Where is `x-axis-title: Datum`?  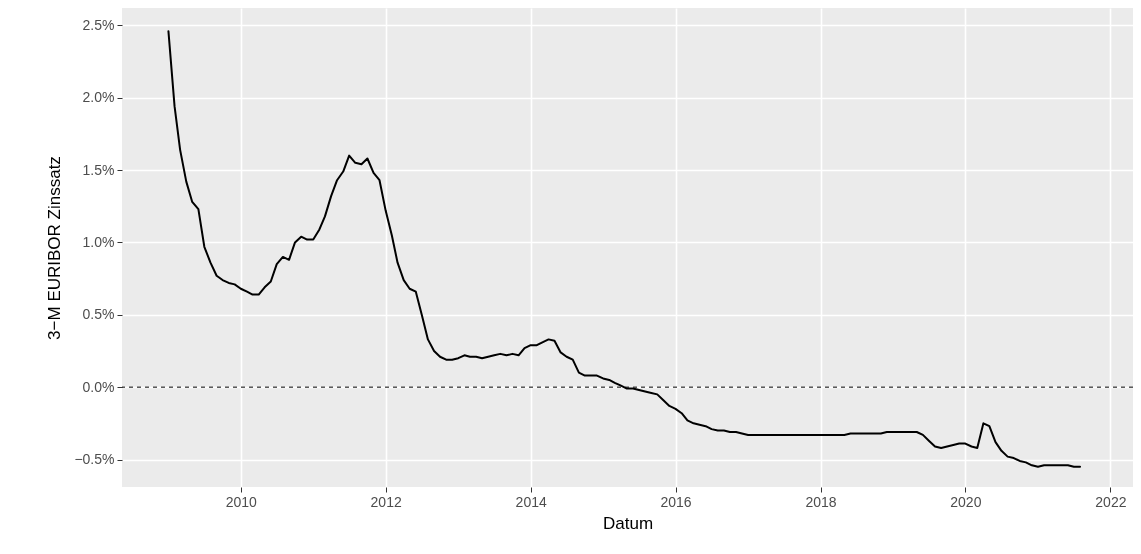 x-axis-title: Datum is located at coordinates (628, 523).